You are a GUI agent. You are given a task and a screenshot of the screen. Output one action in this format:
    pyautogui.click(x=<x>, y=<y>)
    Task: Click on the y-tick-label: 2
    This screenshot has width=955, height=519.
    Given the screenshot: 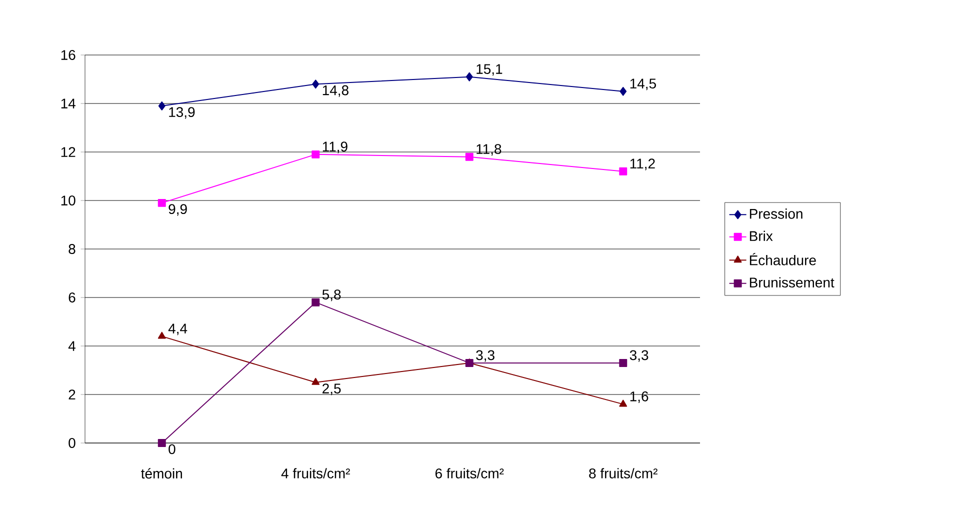 What is the action you would take?
    pyautogui.click(x=72, y=395)
    